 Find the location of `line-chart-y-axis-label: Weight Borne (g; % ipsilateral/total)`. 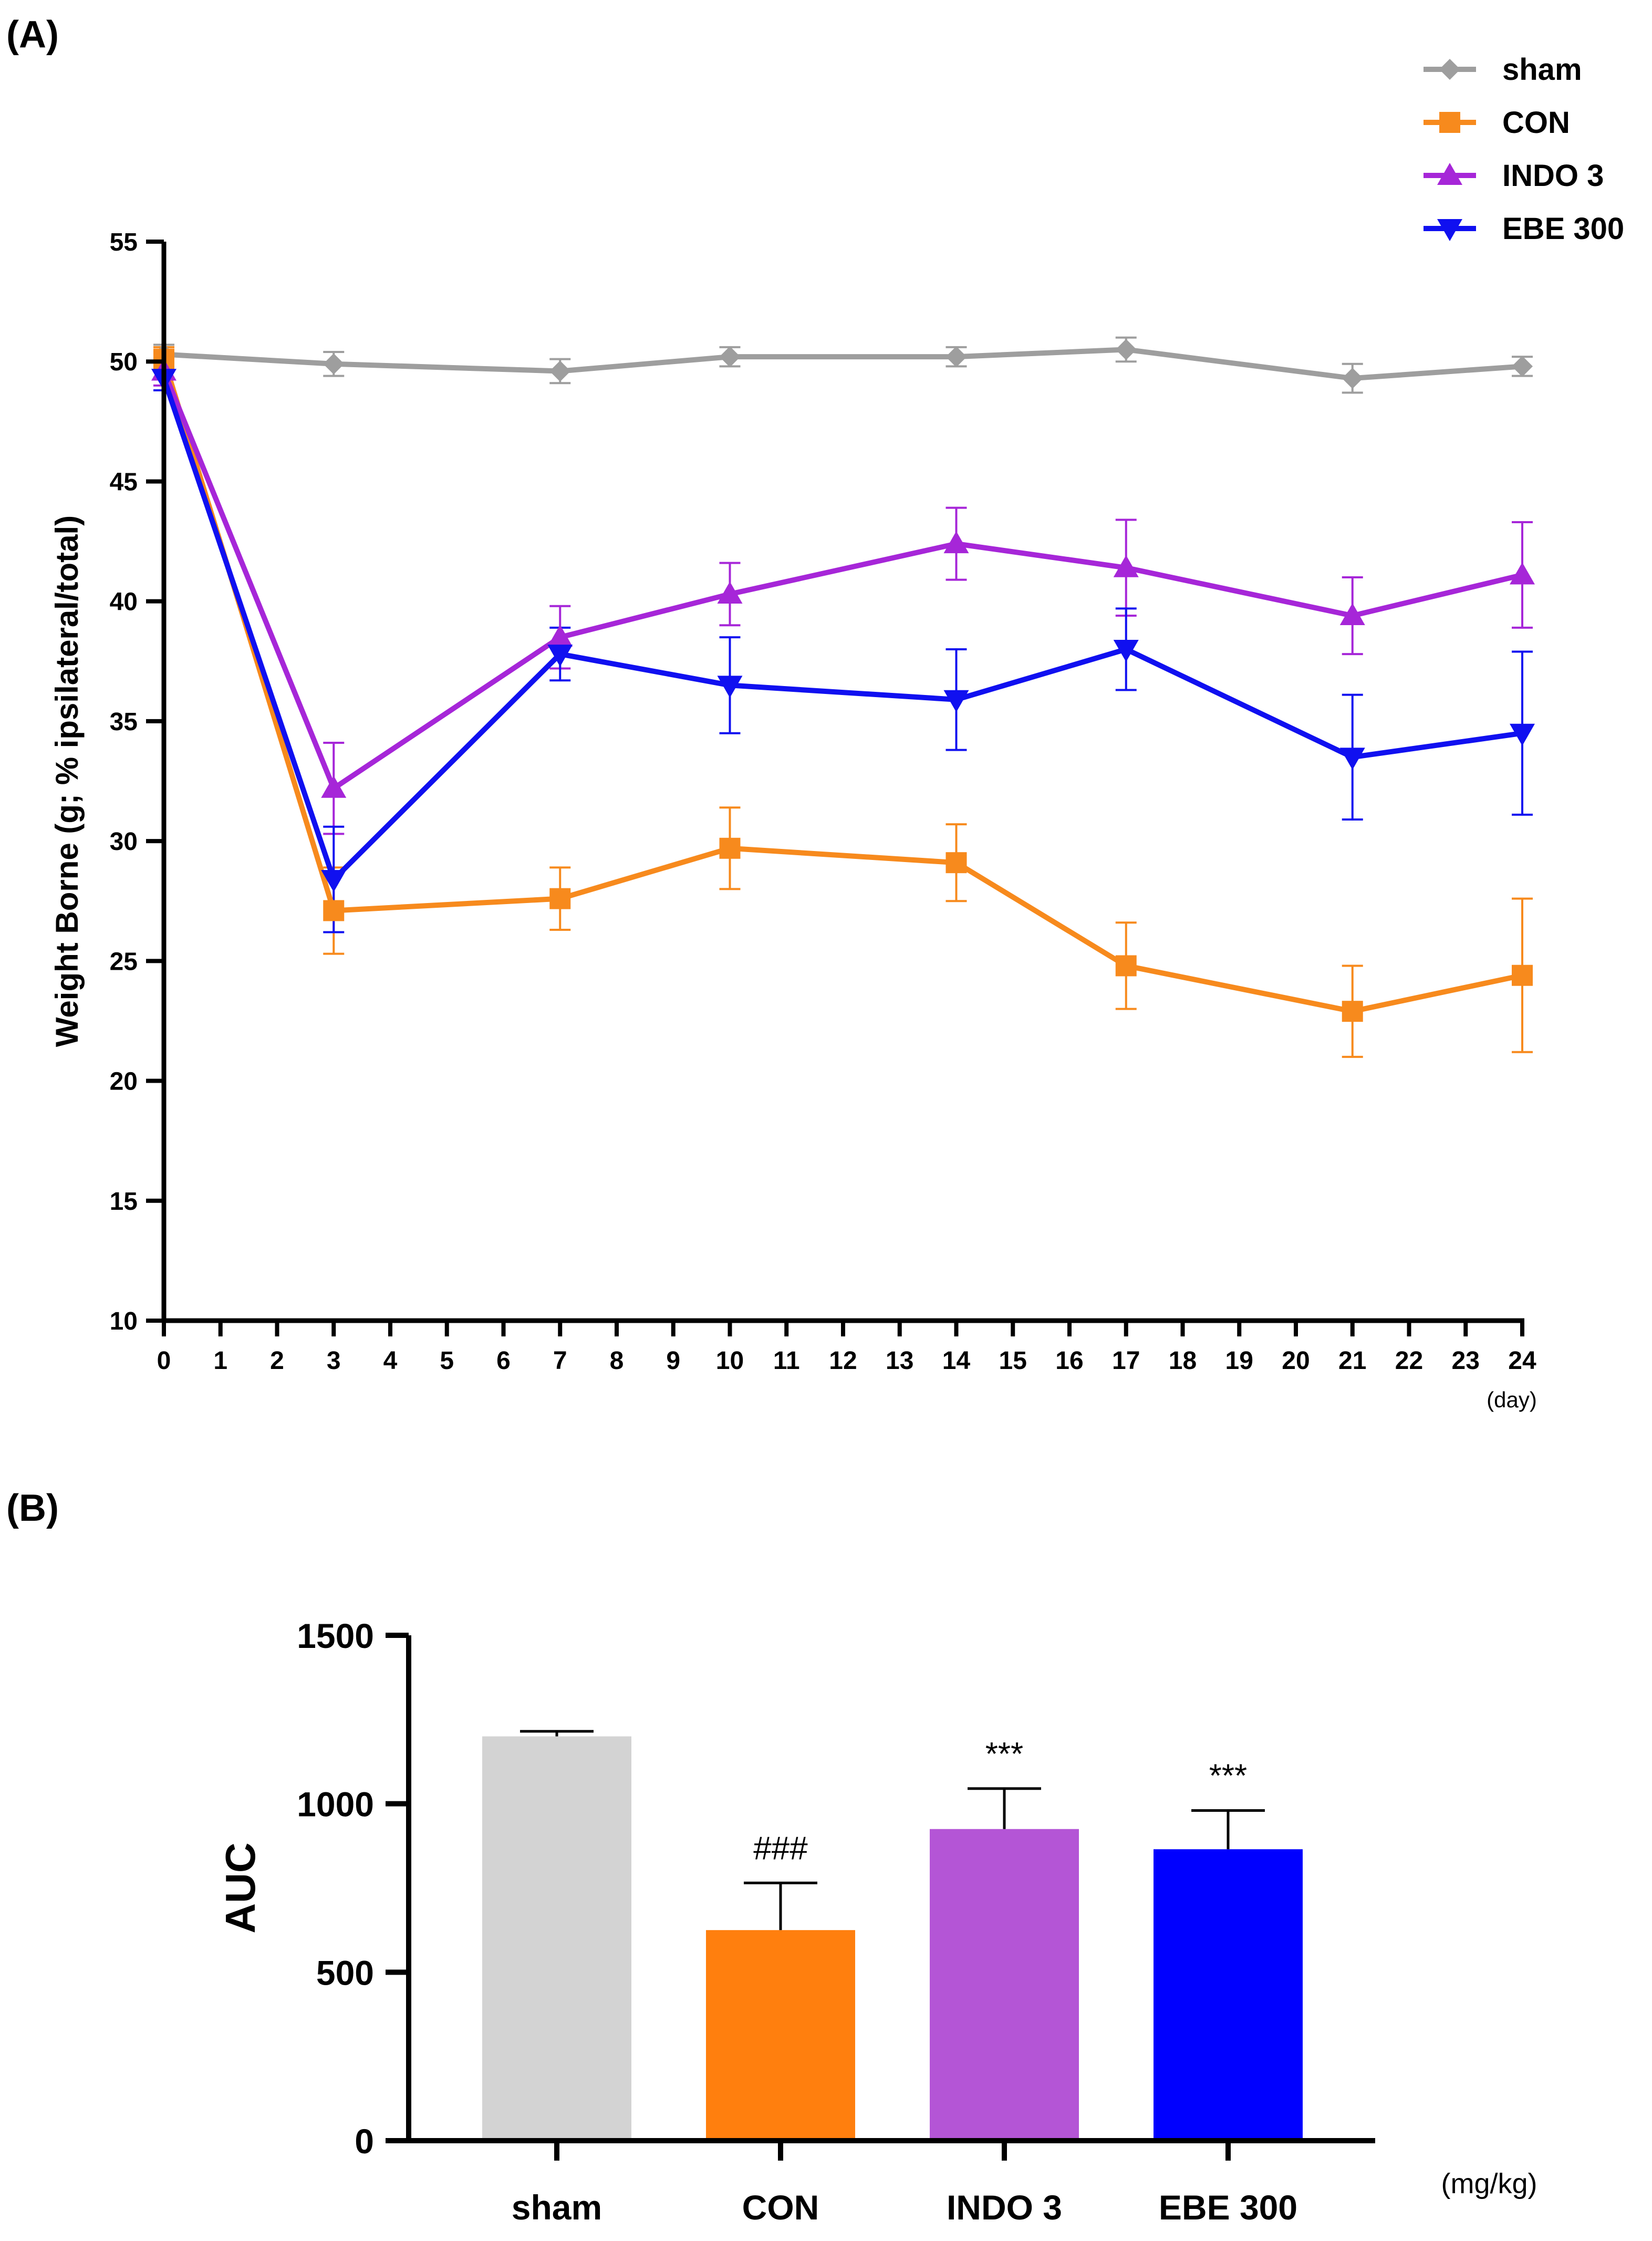

line-chart-y-axis-label: Weight Borne (g; % ipsilateral/total) is located at coordinates (67, 781).